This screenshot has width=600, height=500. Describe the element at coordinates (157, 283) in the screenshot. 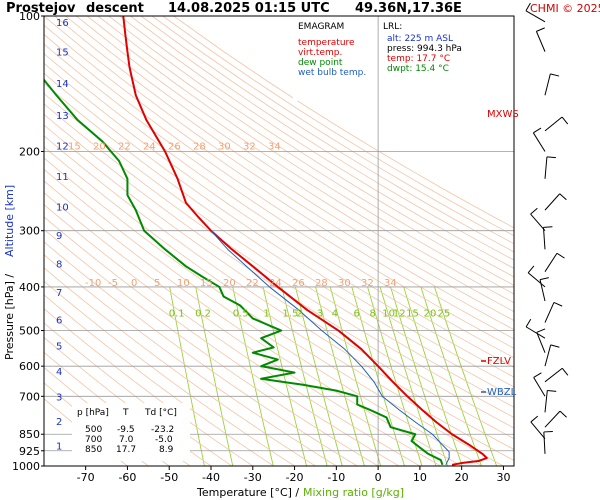

I see `dry-adiabat-label: 5` at that location.